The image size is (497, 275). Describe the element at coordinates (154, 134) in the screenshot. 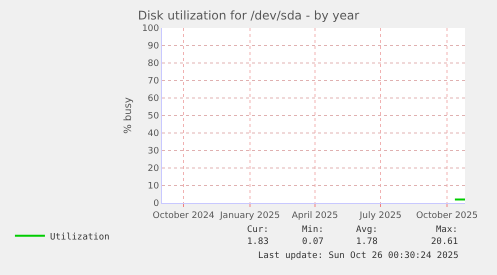

I see `y-tick-label: 40` at that location.